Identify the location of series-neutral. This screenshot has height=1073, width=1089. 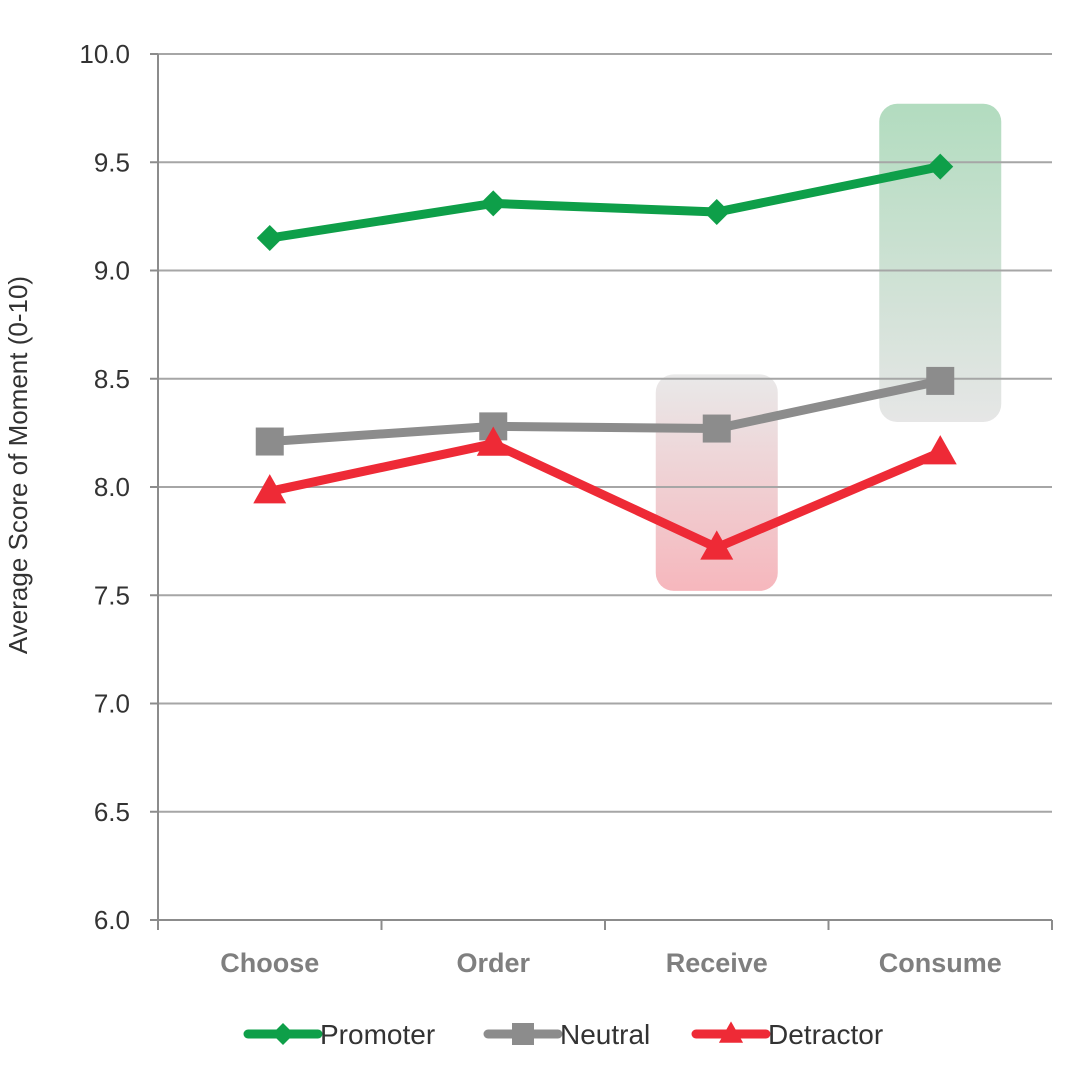
(605, 411).